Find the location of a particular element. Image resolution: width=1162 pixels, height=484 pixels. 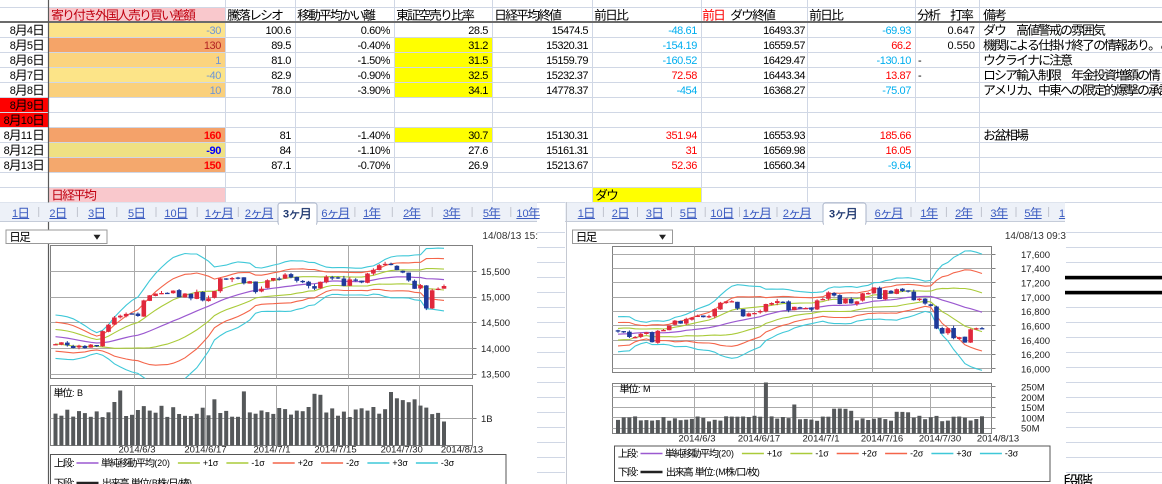

svg-text: -75.07 is located at coordinates (896, 91).